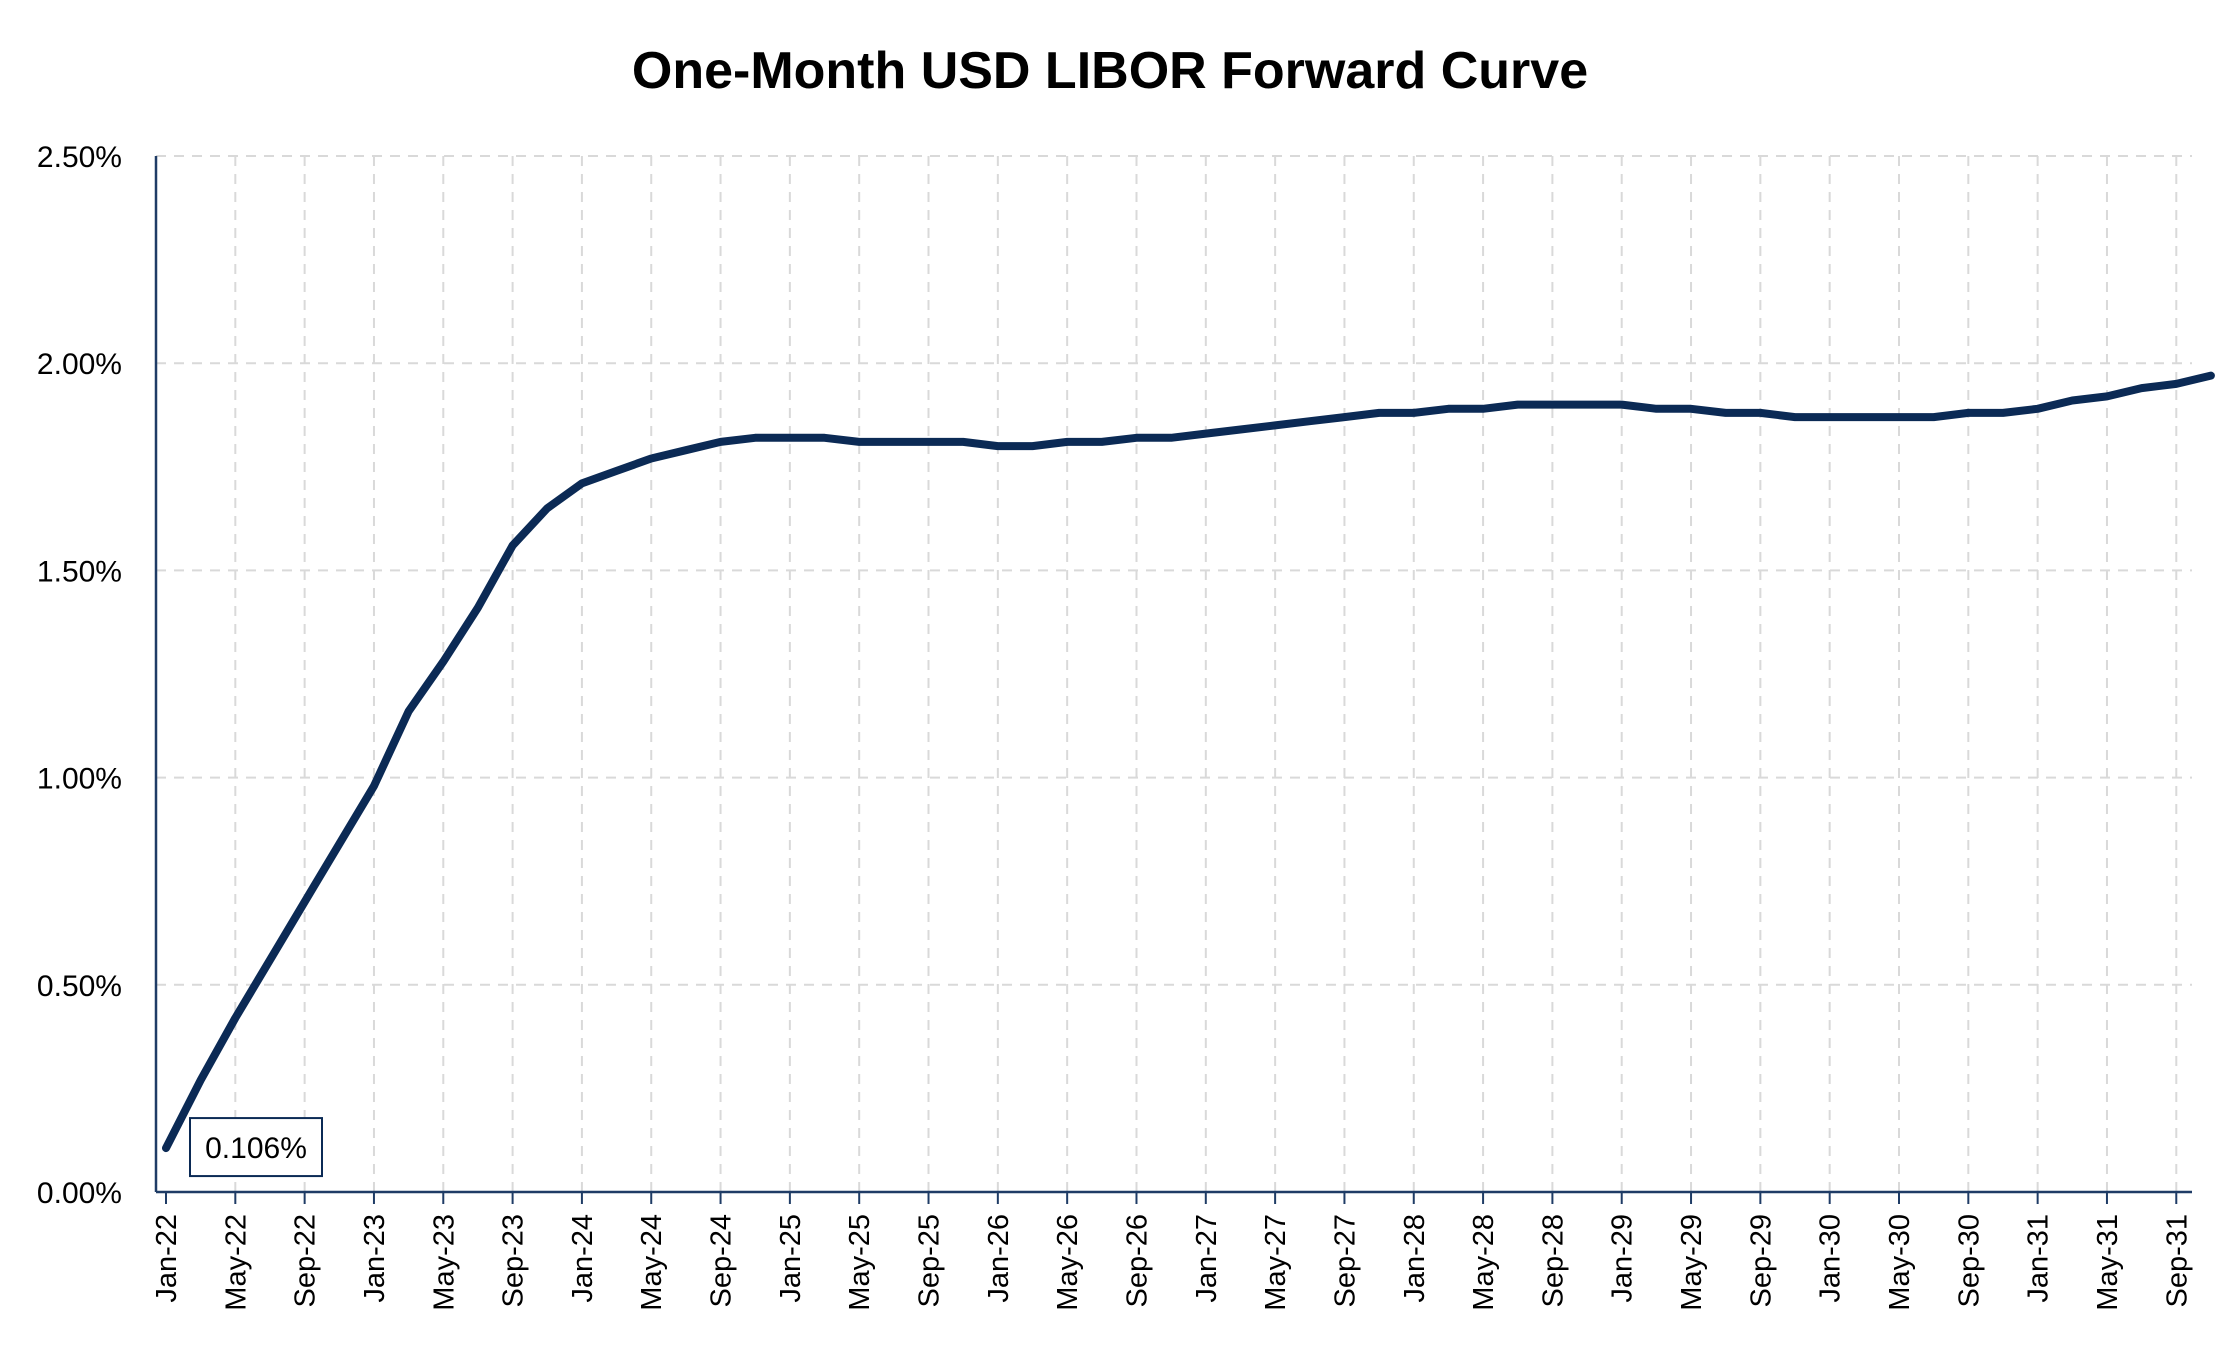 The image size is (2220, 1350). What do you see at coordinates (652, 1262) in the screenshot?
I see `x-tick-label: May-24` at bounding box center [652, 1262].